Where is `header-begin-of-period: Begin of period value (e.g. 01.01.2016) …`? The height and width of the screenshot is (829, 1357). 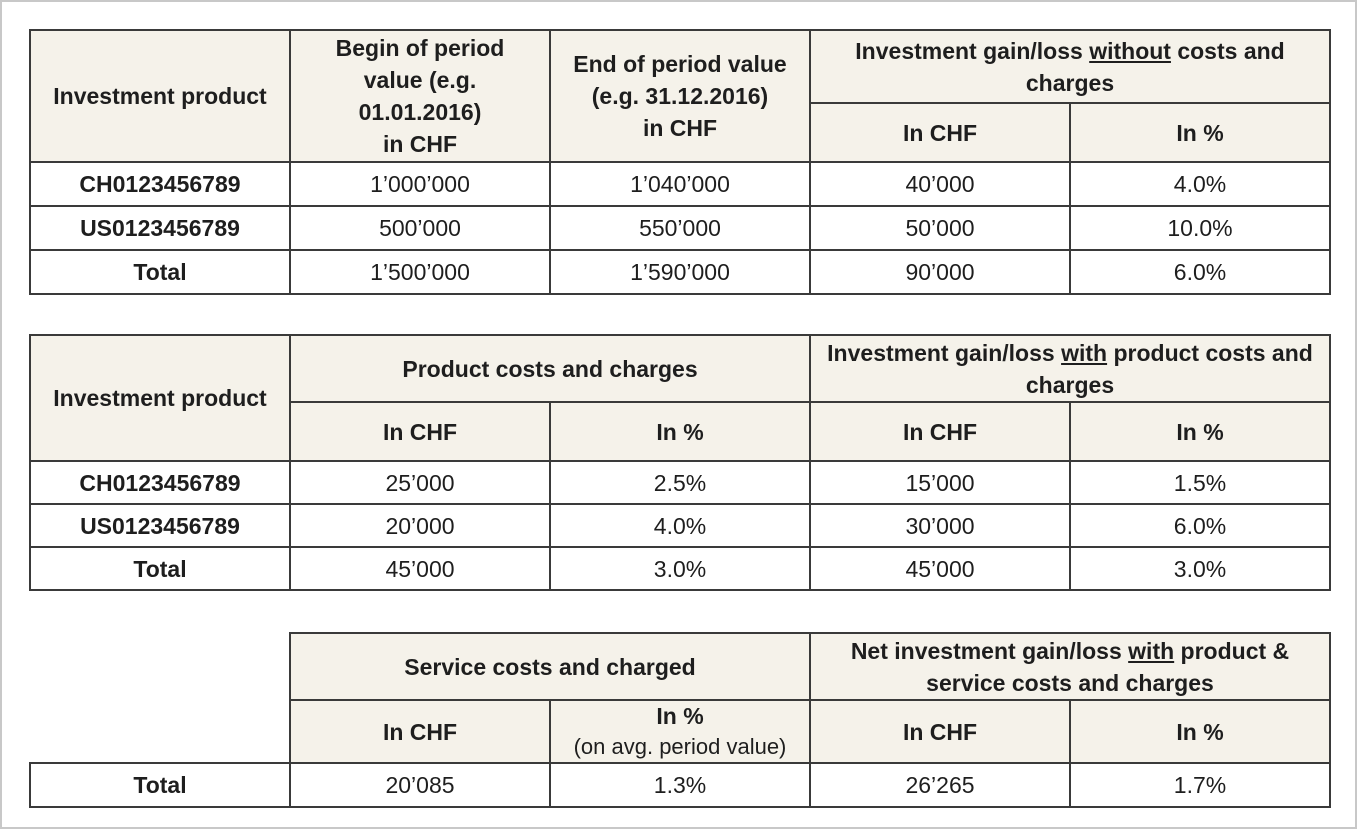 header-begin-of-period: Begin of period value (e.g. 01.01.2016) … is located at coordinates (420, 96).